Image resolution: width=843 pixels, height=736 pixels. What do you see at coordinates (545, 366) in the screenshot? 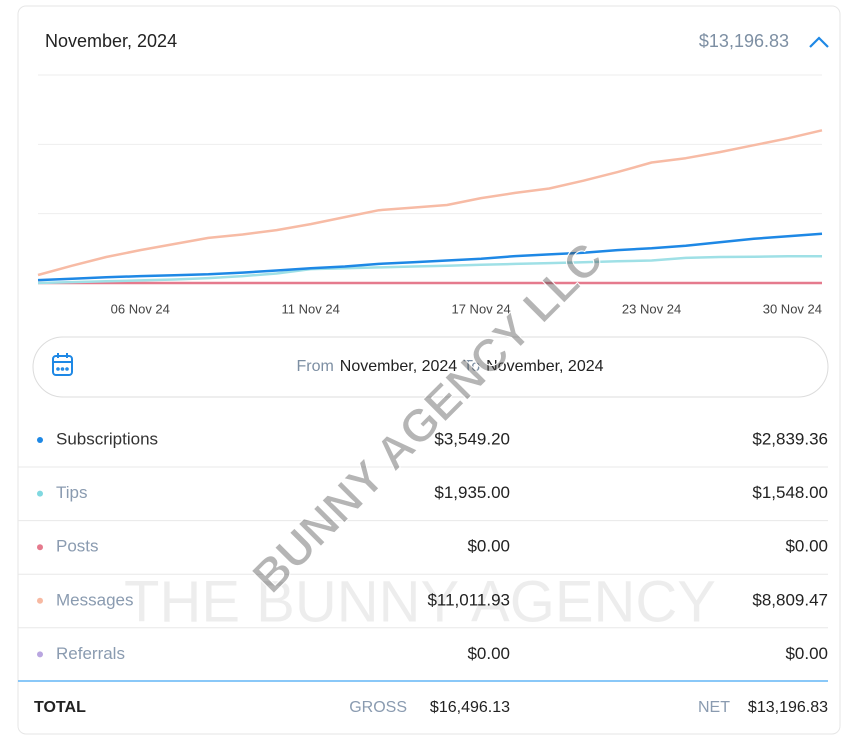
I see `to-date: November, 2024` at bounding box center [545, 366].